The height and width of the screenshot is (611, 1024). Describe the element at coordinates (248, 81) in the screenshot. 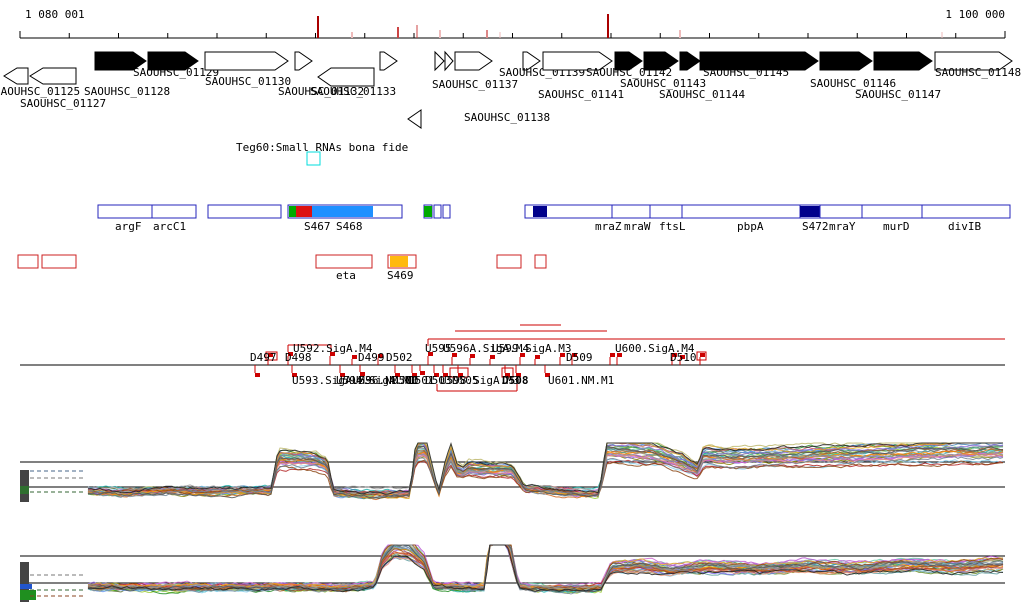

I see `gene-label: SAOUHSC_01130` at that location.